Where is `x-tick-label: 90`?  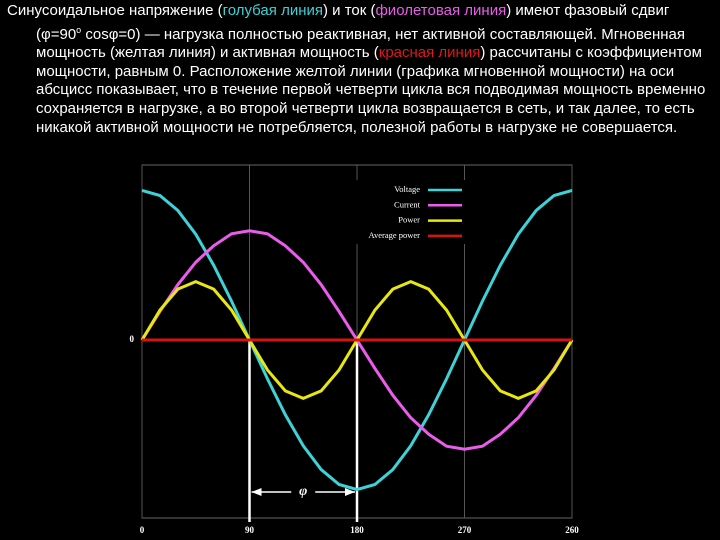 x-tick-label: 90 is located at coordinates (250, 530).